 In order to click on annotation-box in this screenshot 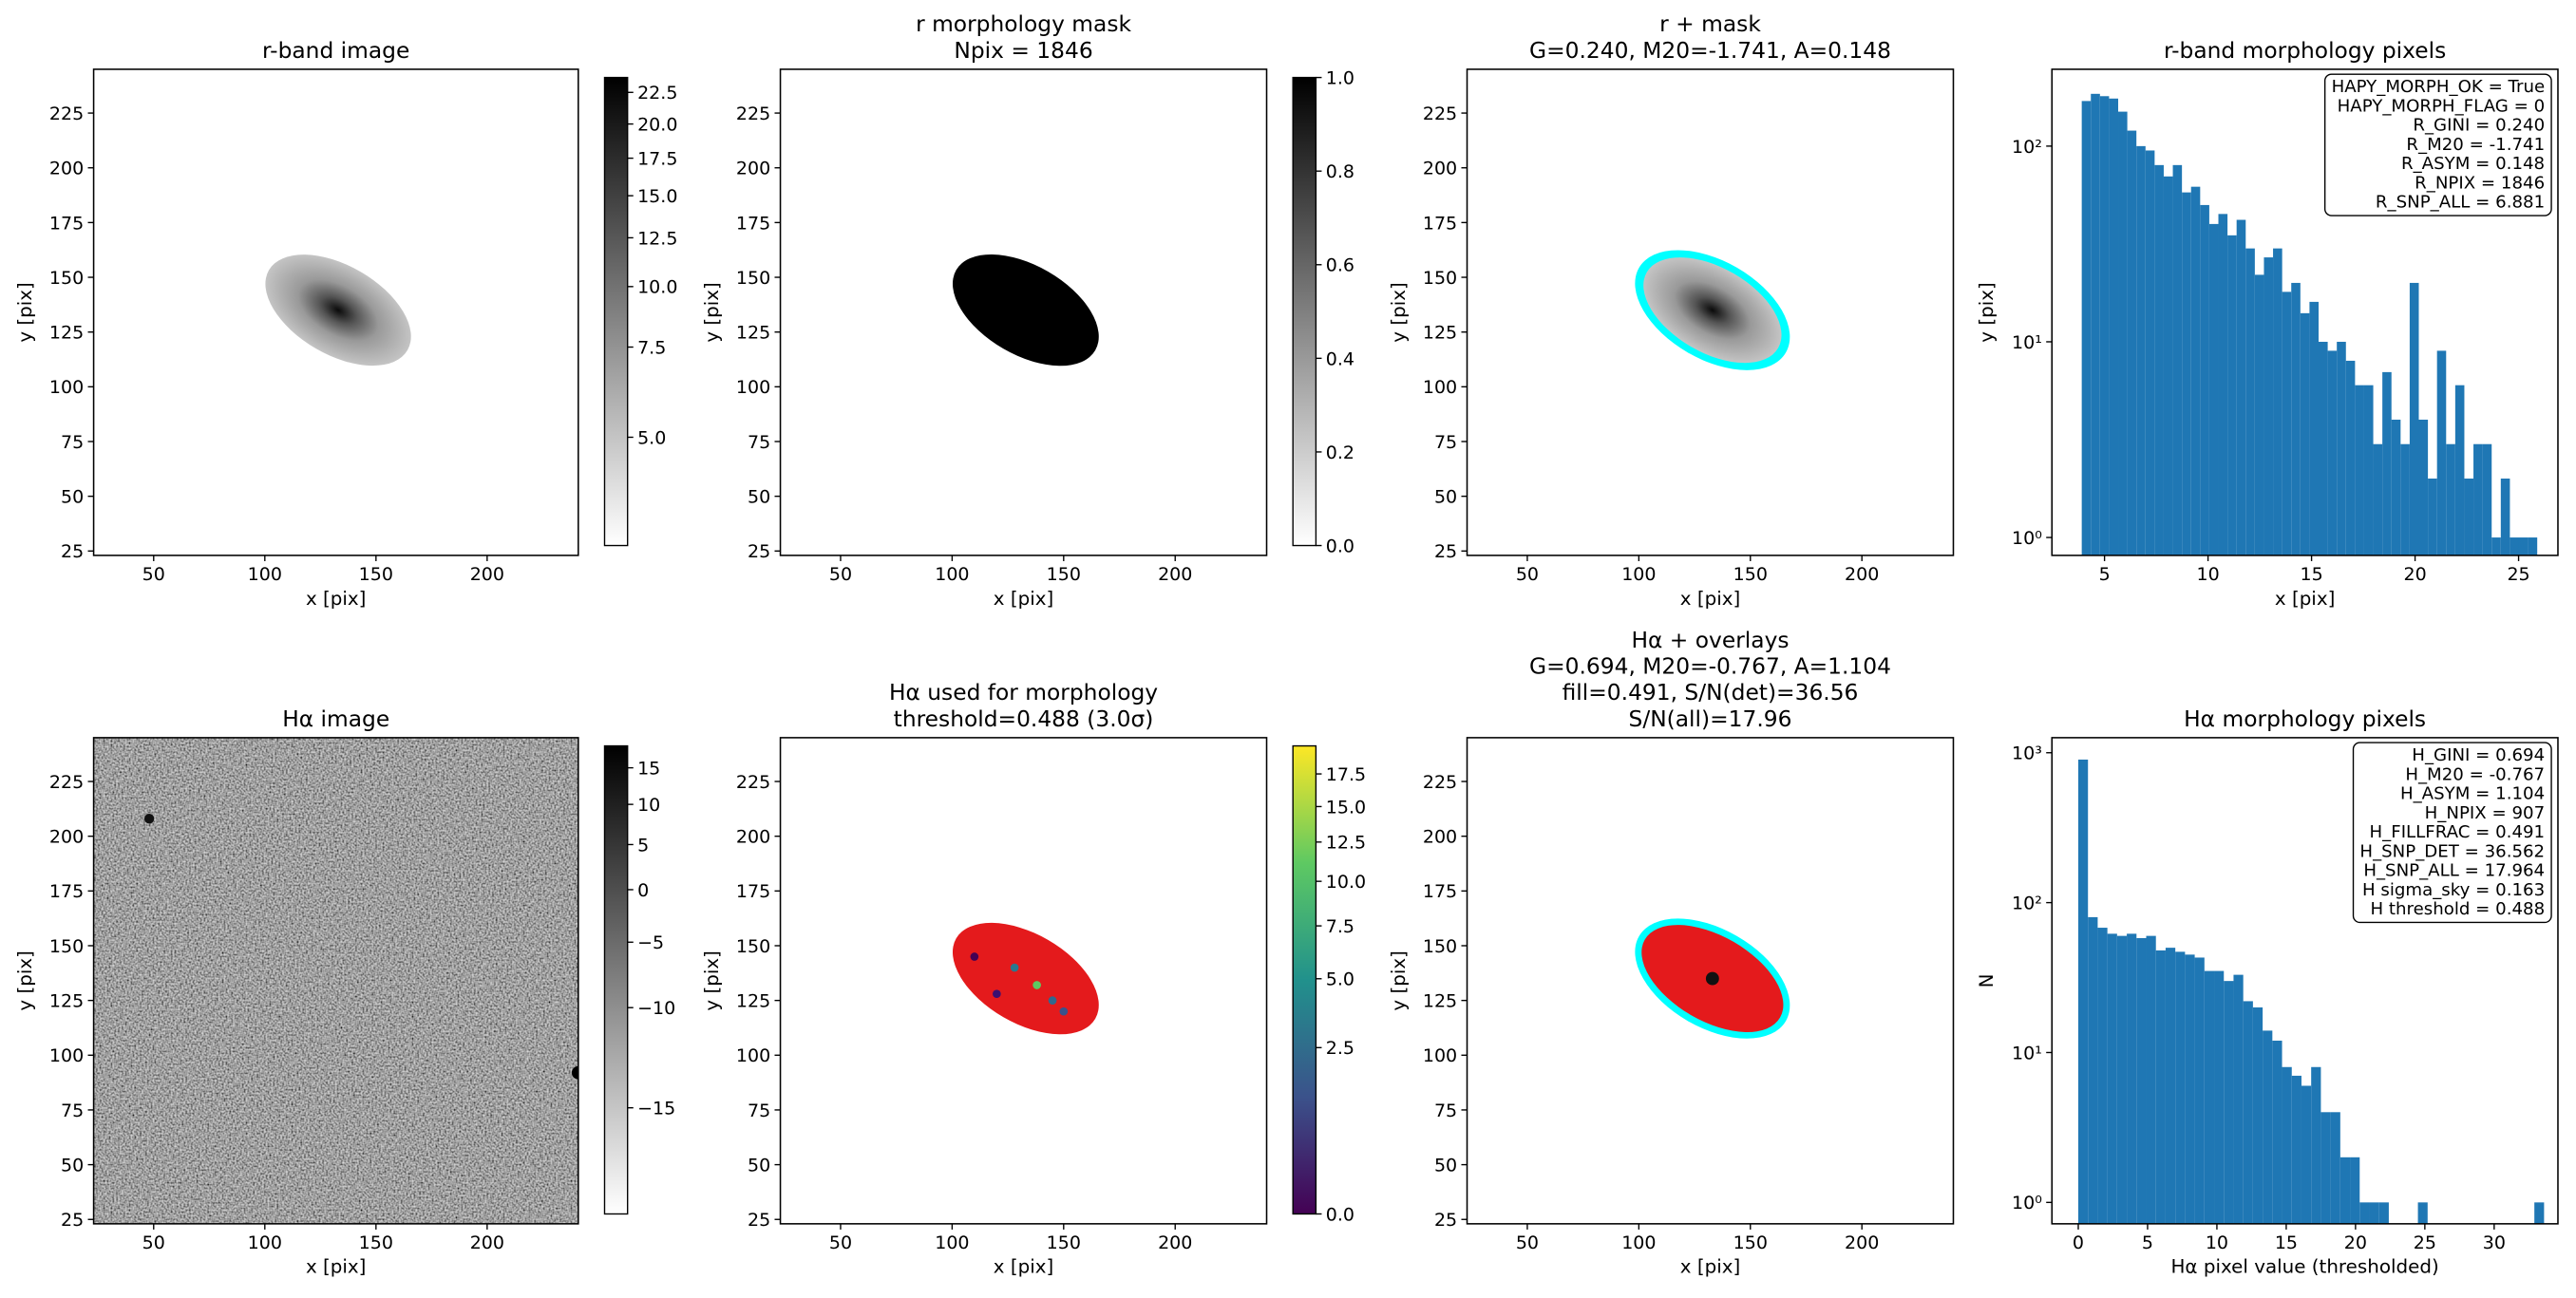, I will do `click(2452, 833)`.